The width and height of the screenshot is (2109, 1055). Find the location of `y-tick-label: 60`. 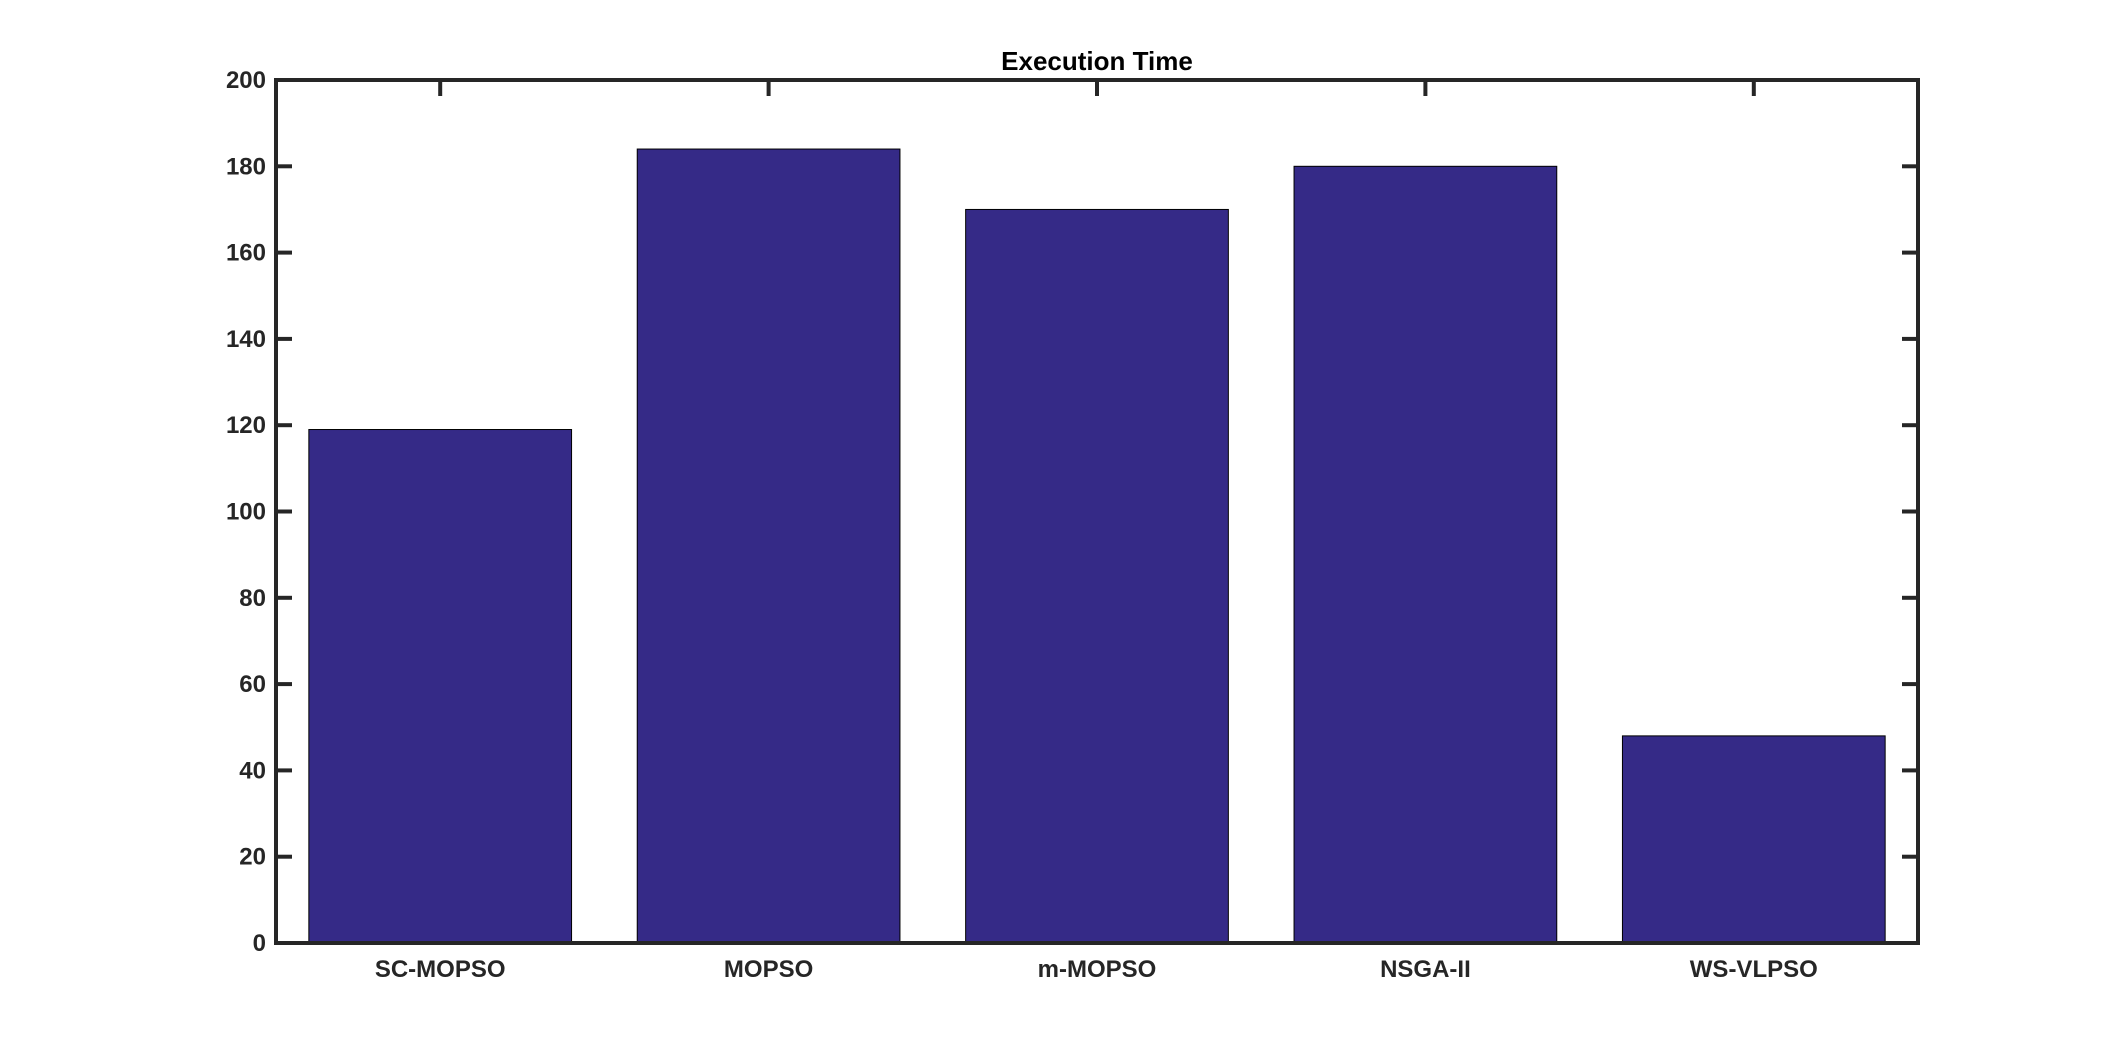

y-tick-label: 60 is located at coordinates (252, 684).